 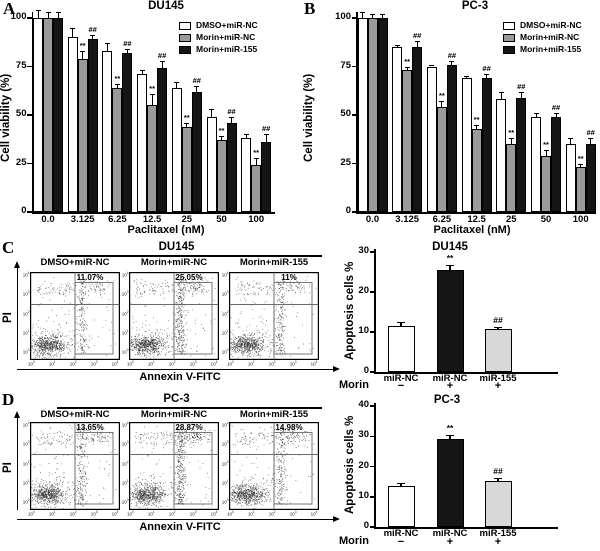 What do you see at coordinates (26, 501) in the screenshot?
I see `flow-y-tick: 10⁰` at bounding box center [26, 501].